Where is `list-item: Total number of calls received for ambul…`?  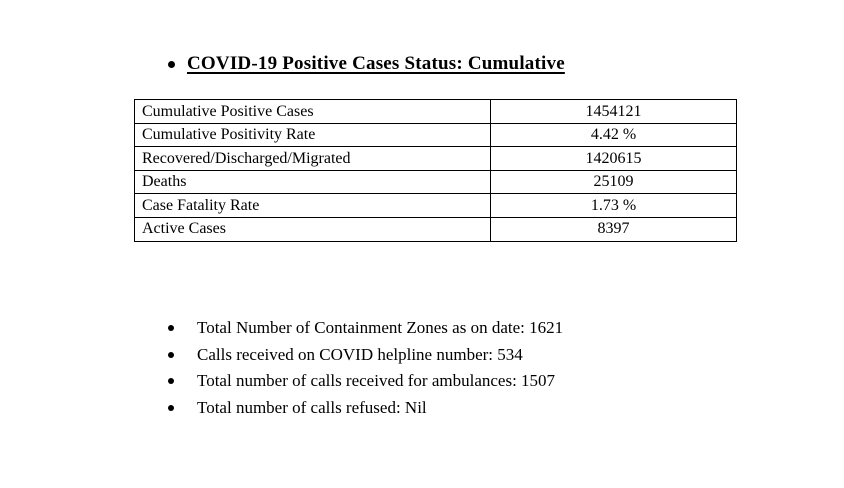
list-item: Total number of calls received for ambul… is located at coordinates (365, 381).